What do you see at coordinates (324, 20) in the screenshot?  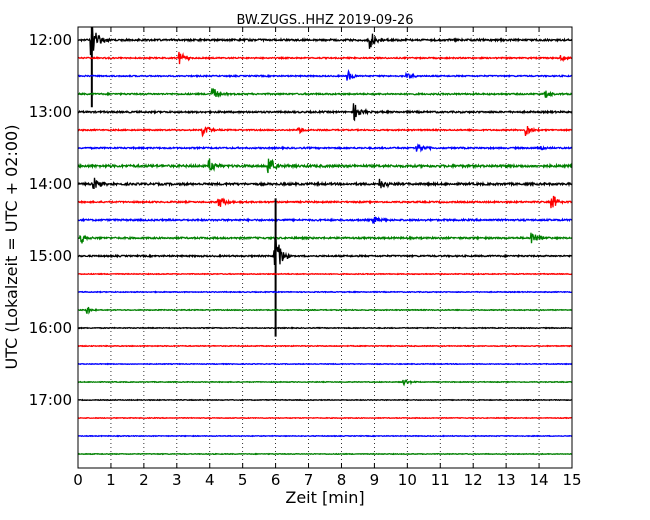 I see `chart-title: BW.ZUGS..HHZ 2019-09-26` at bounding box center [324, 20].